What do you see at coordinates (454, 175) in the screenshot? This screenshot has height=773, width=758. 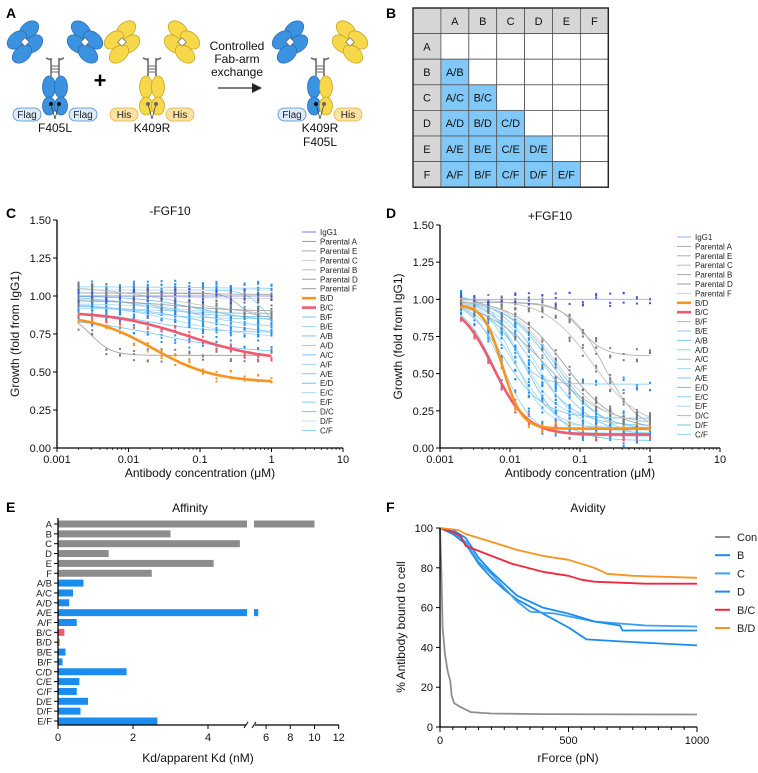 I see `pair-label: A/F` at bounding box center [454, 175].